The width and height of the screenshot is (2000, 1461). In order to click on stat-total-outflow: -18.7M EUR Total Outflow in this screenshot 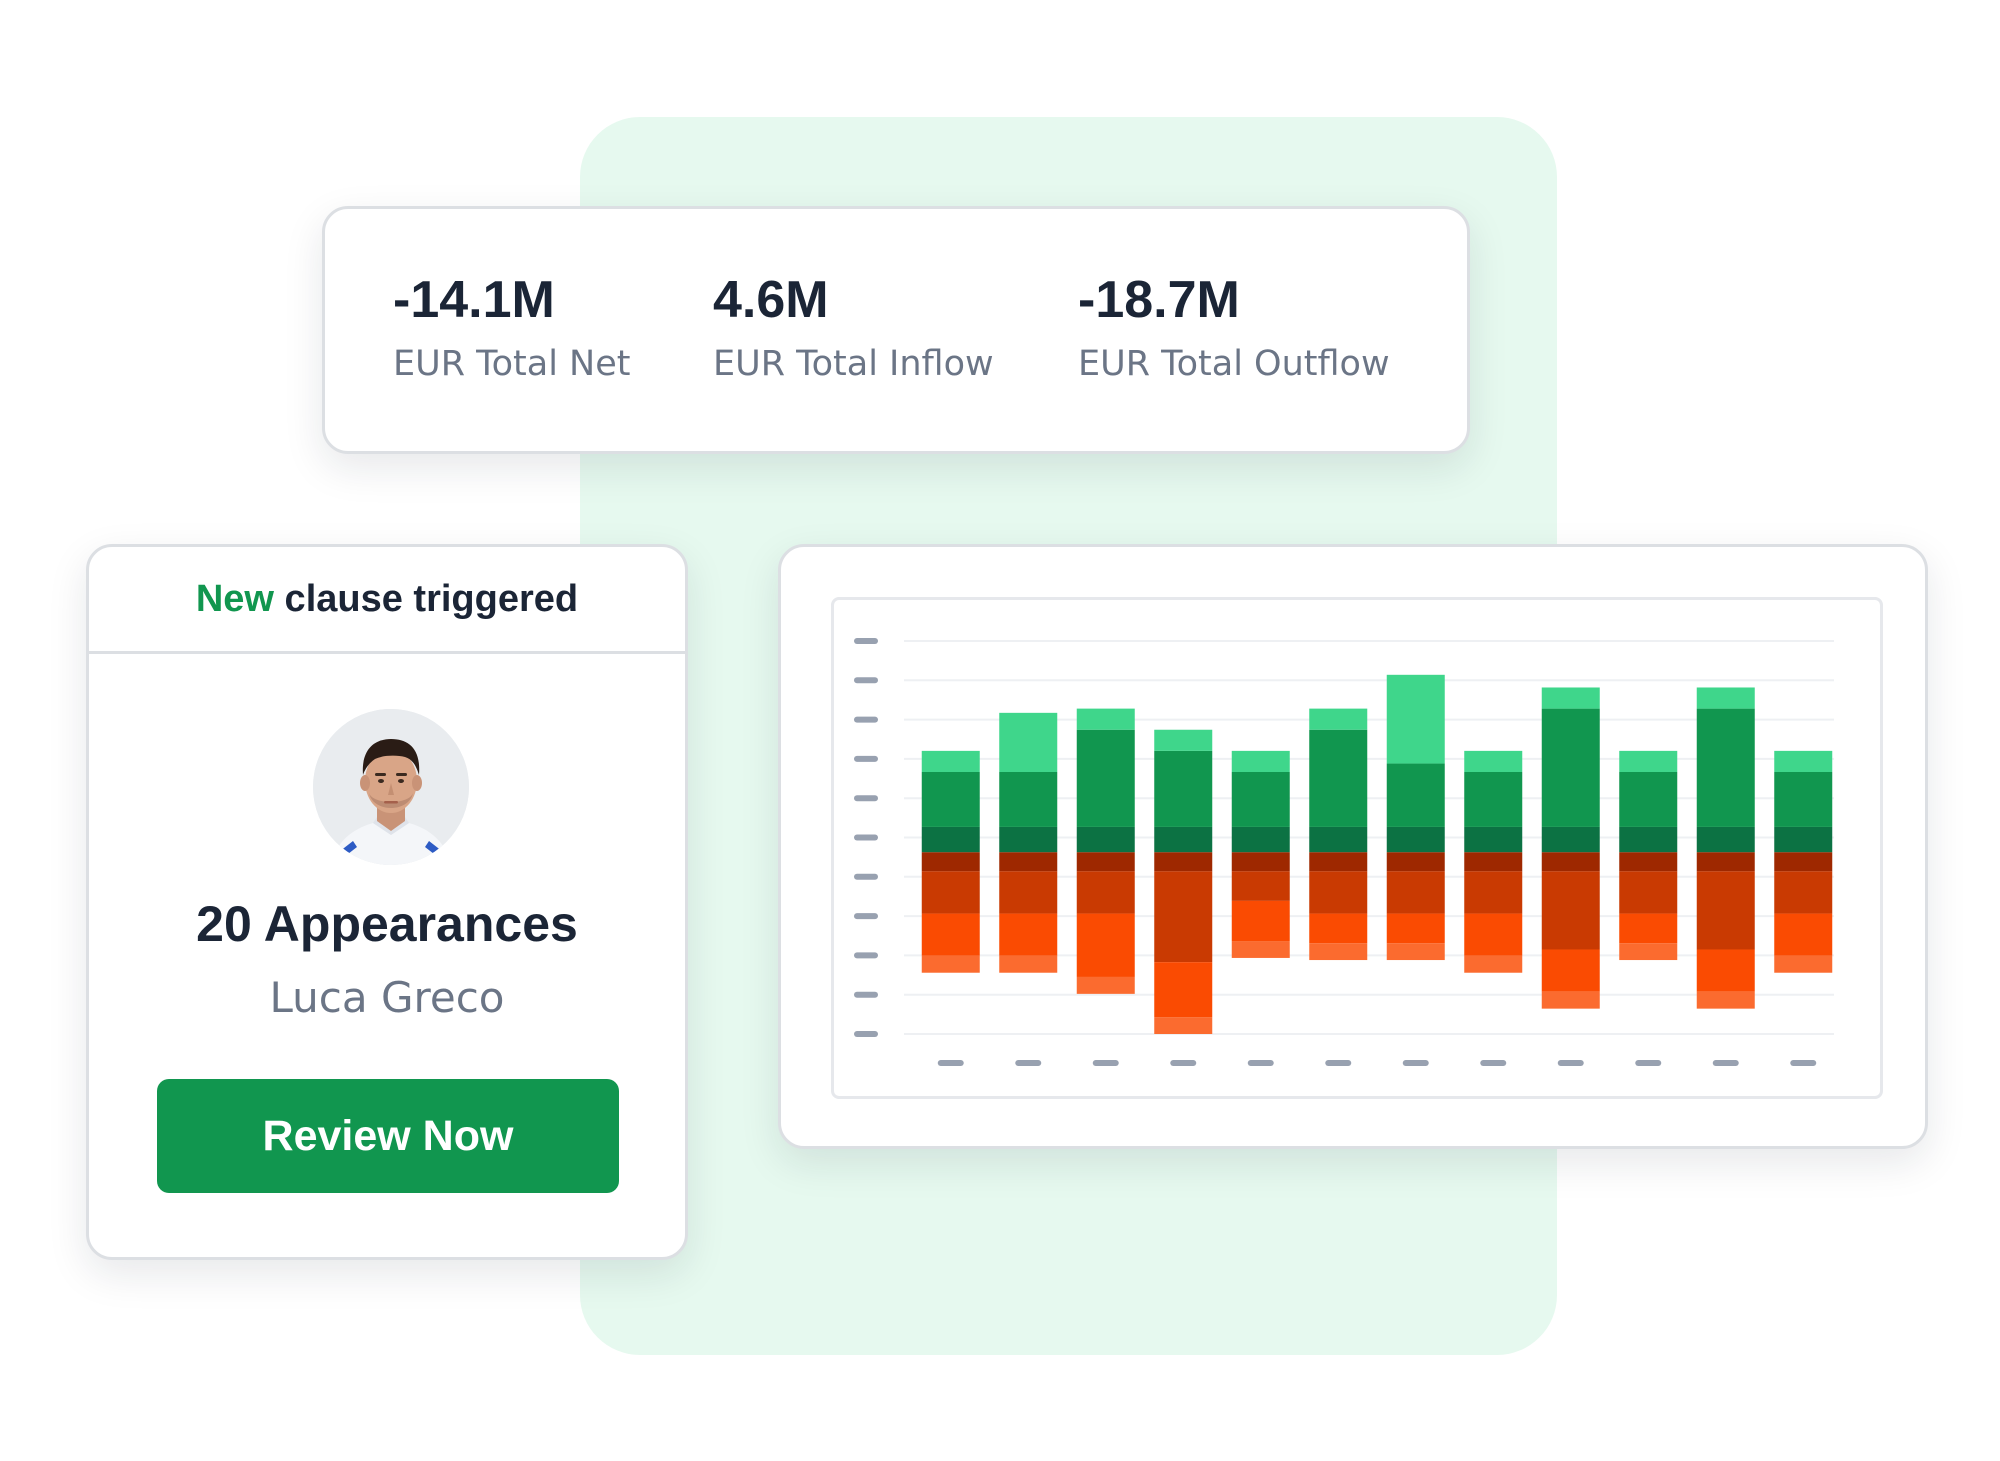, I will do `click(1234, 328)`.